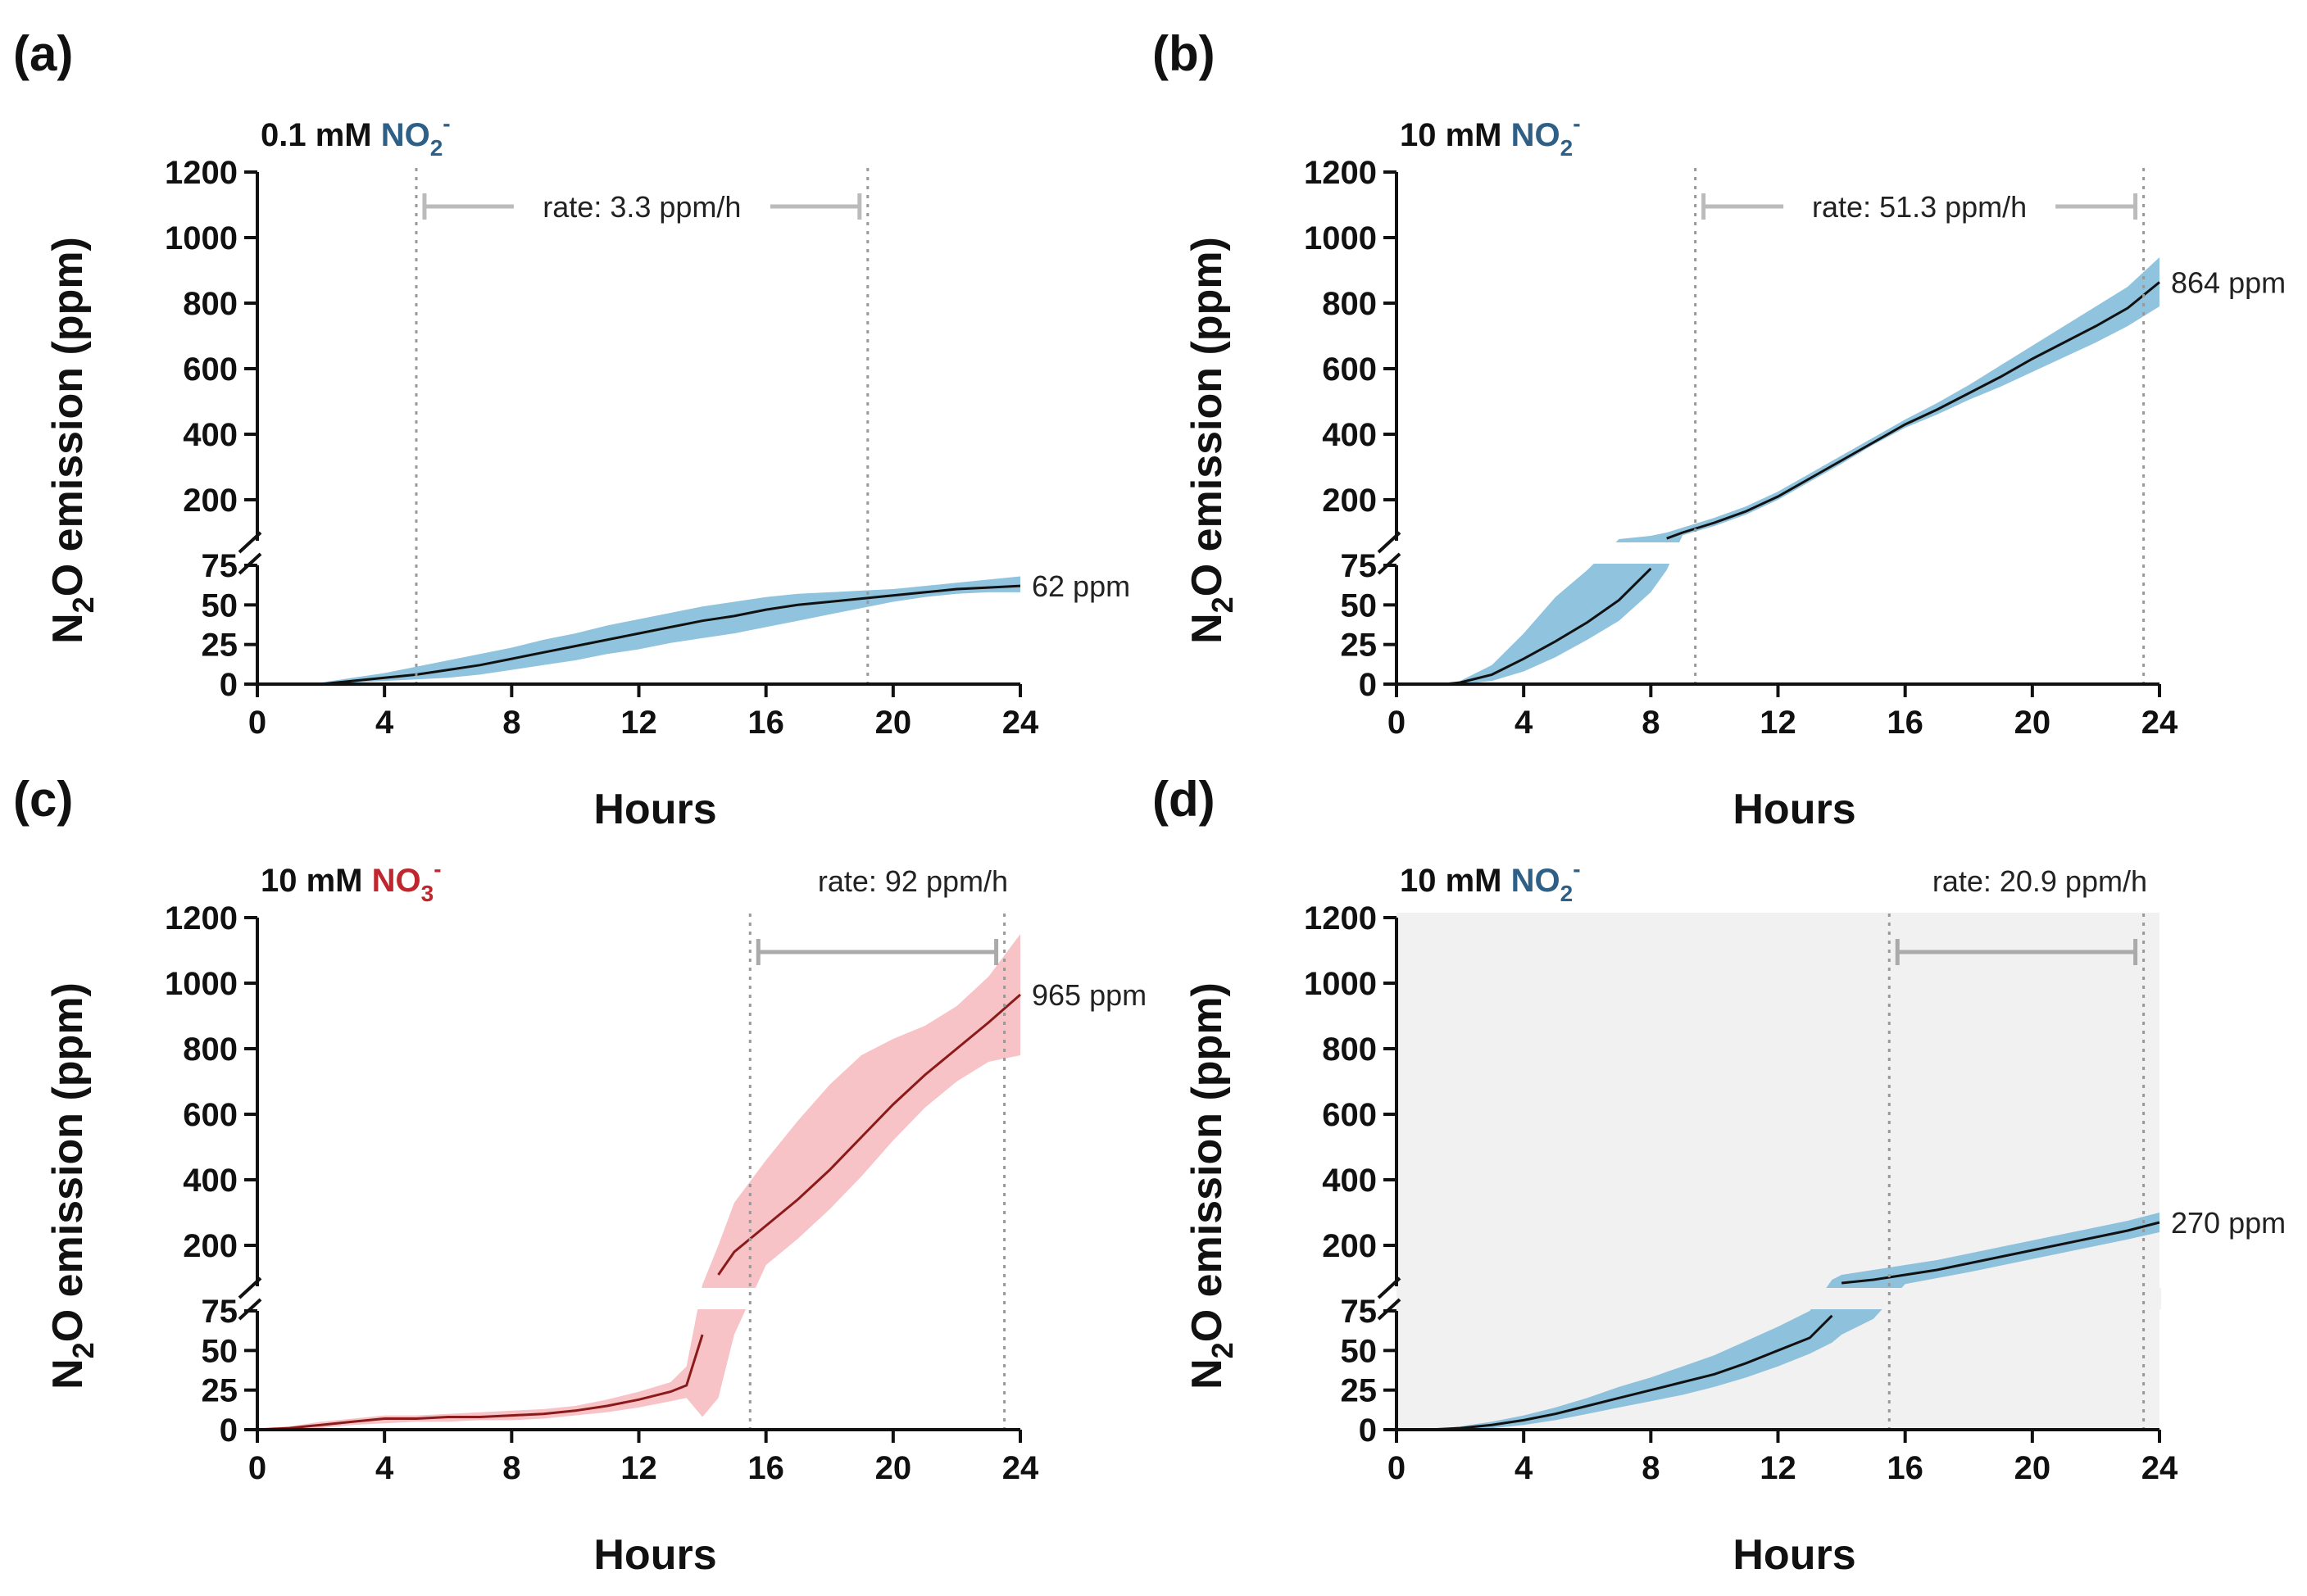  Describe the element at coordinates (1183, 53) in the screenshot. I see `panel-label: (b)` at that location.